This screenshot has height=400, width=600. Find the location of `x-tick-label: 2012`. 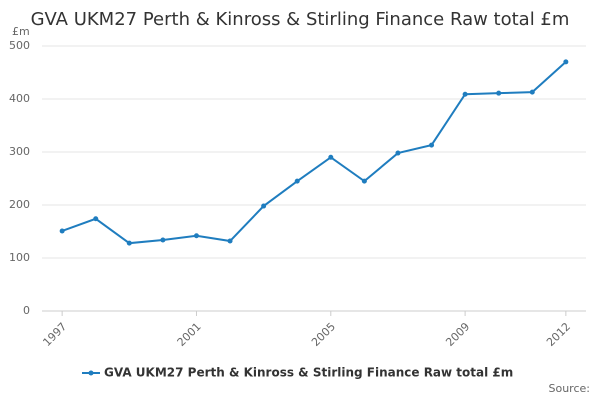

x-tick-label: 2012 is located at coordinates (558, 334).